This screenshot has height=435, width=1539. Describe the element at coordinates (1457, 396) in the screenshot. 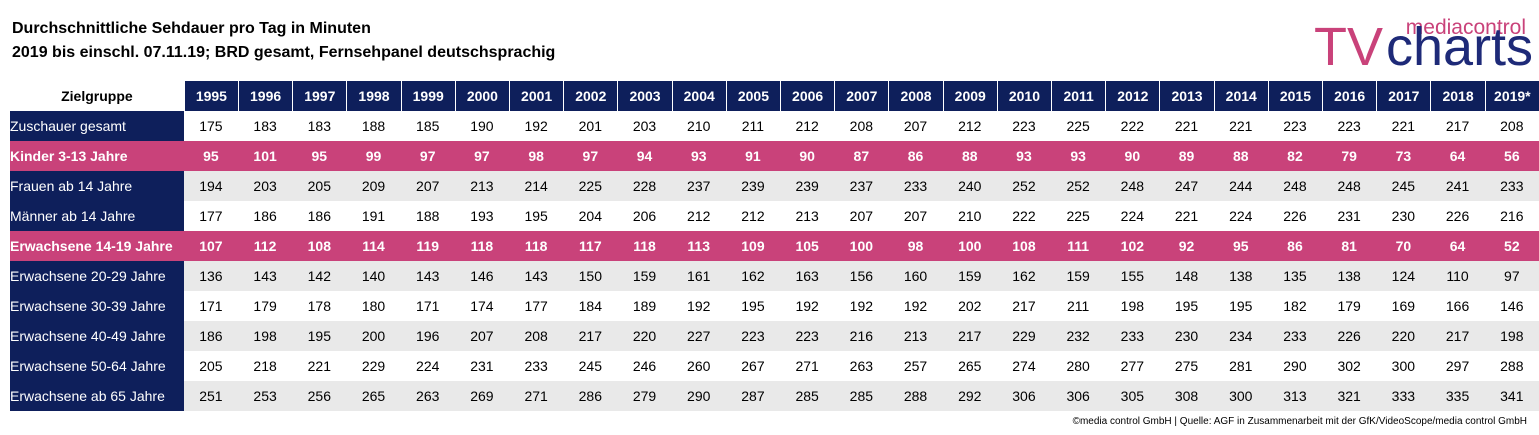

I see `table-cell-value: 335` at that location.